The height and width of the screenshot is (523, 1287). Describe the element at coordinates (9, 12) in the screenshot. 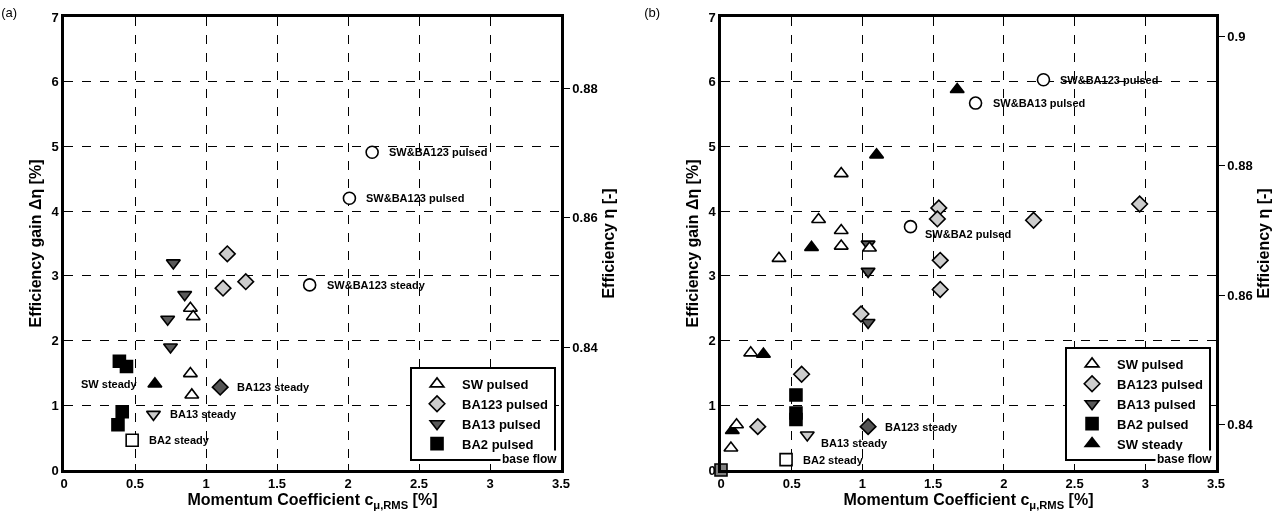

I see `chart-title: (a)` at that location.